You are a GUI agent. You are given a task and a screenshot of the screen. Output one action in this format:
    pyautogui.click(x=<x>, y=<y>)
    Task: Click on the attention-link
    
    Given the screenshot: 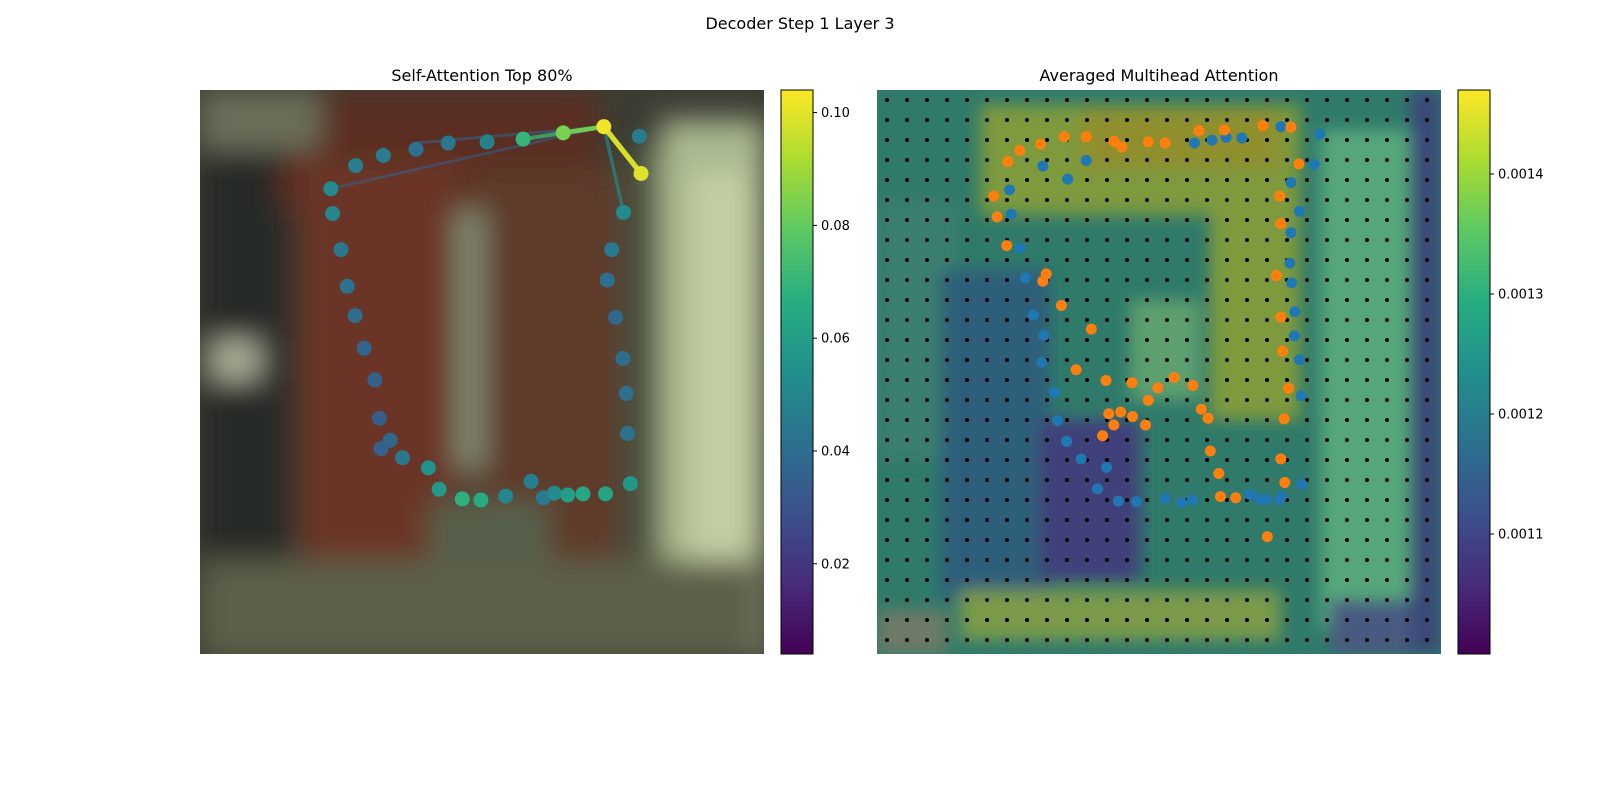 What is the action you would take?
    pyautogui.click(x=614, y=169)
    